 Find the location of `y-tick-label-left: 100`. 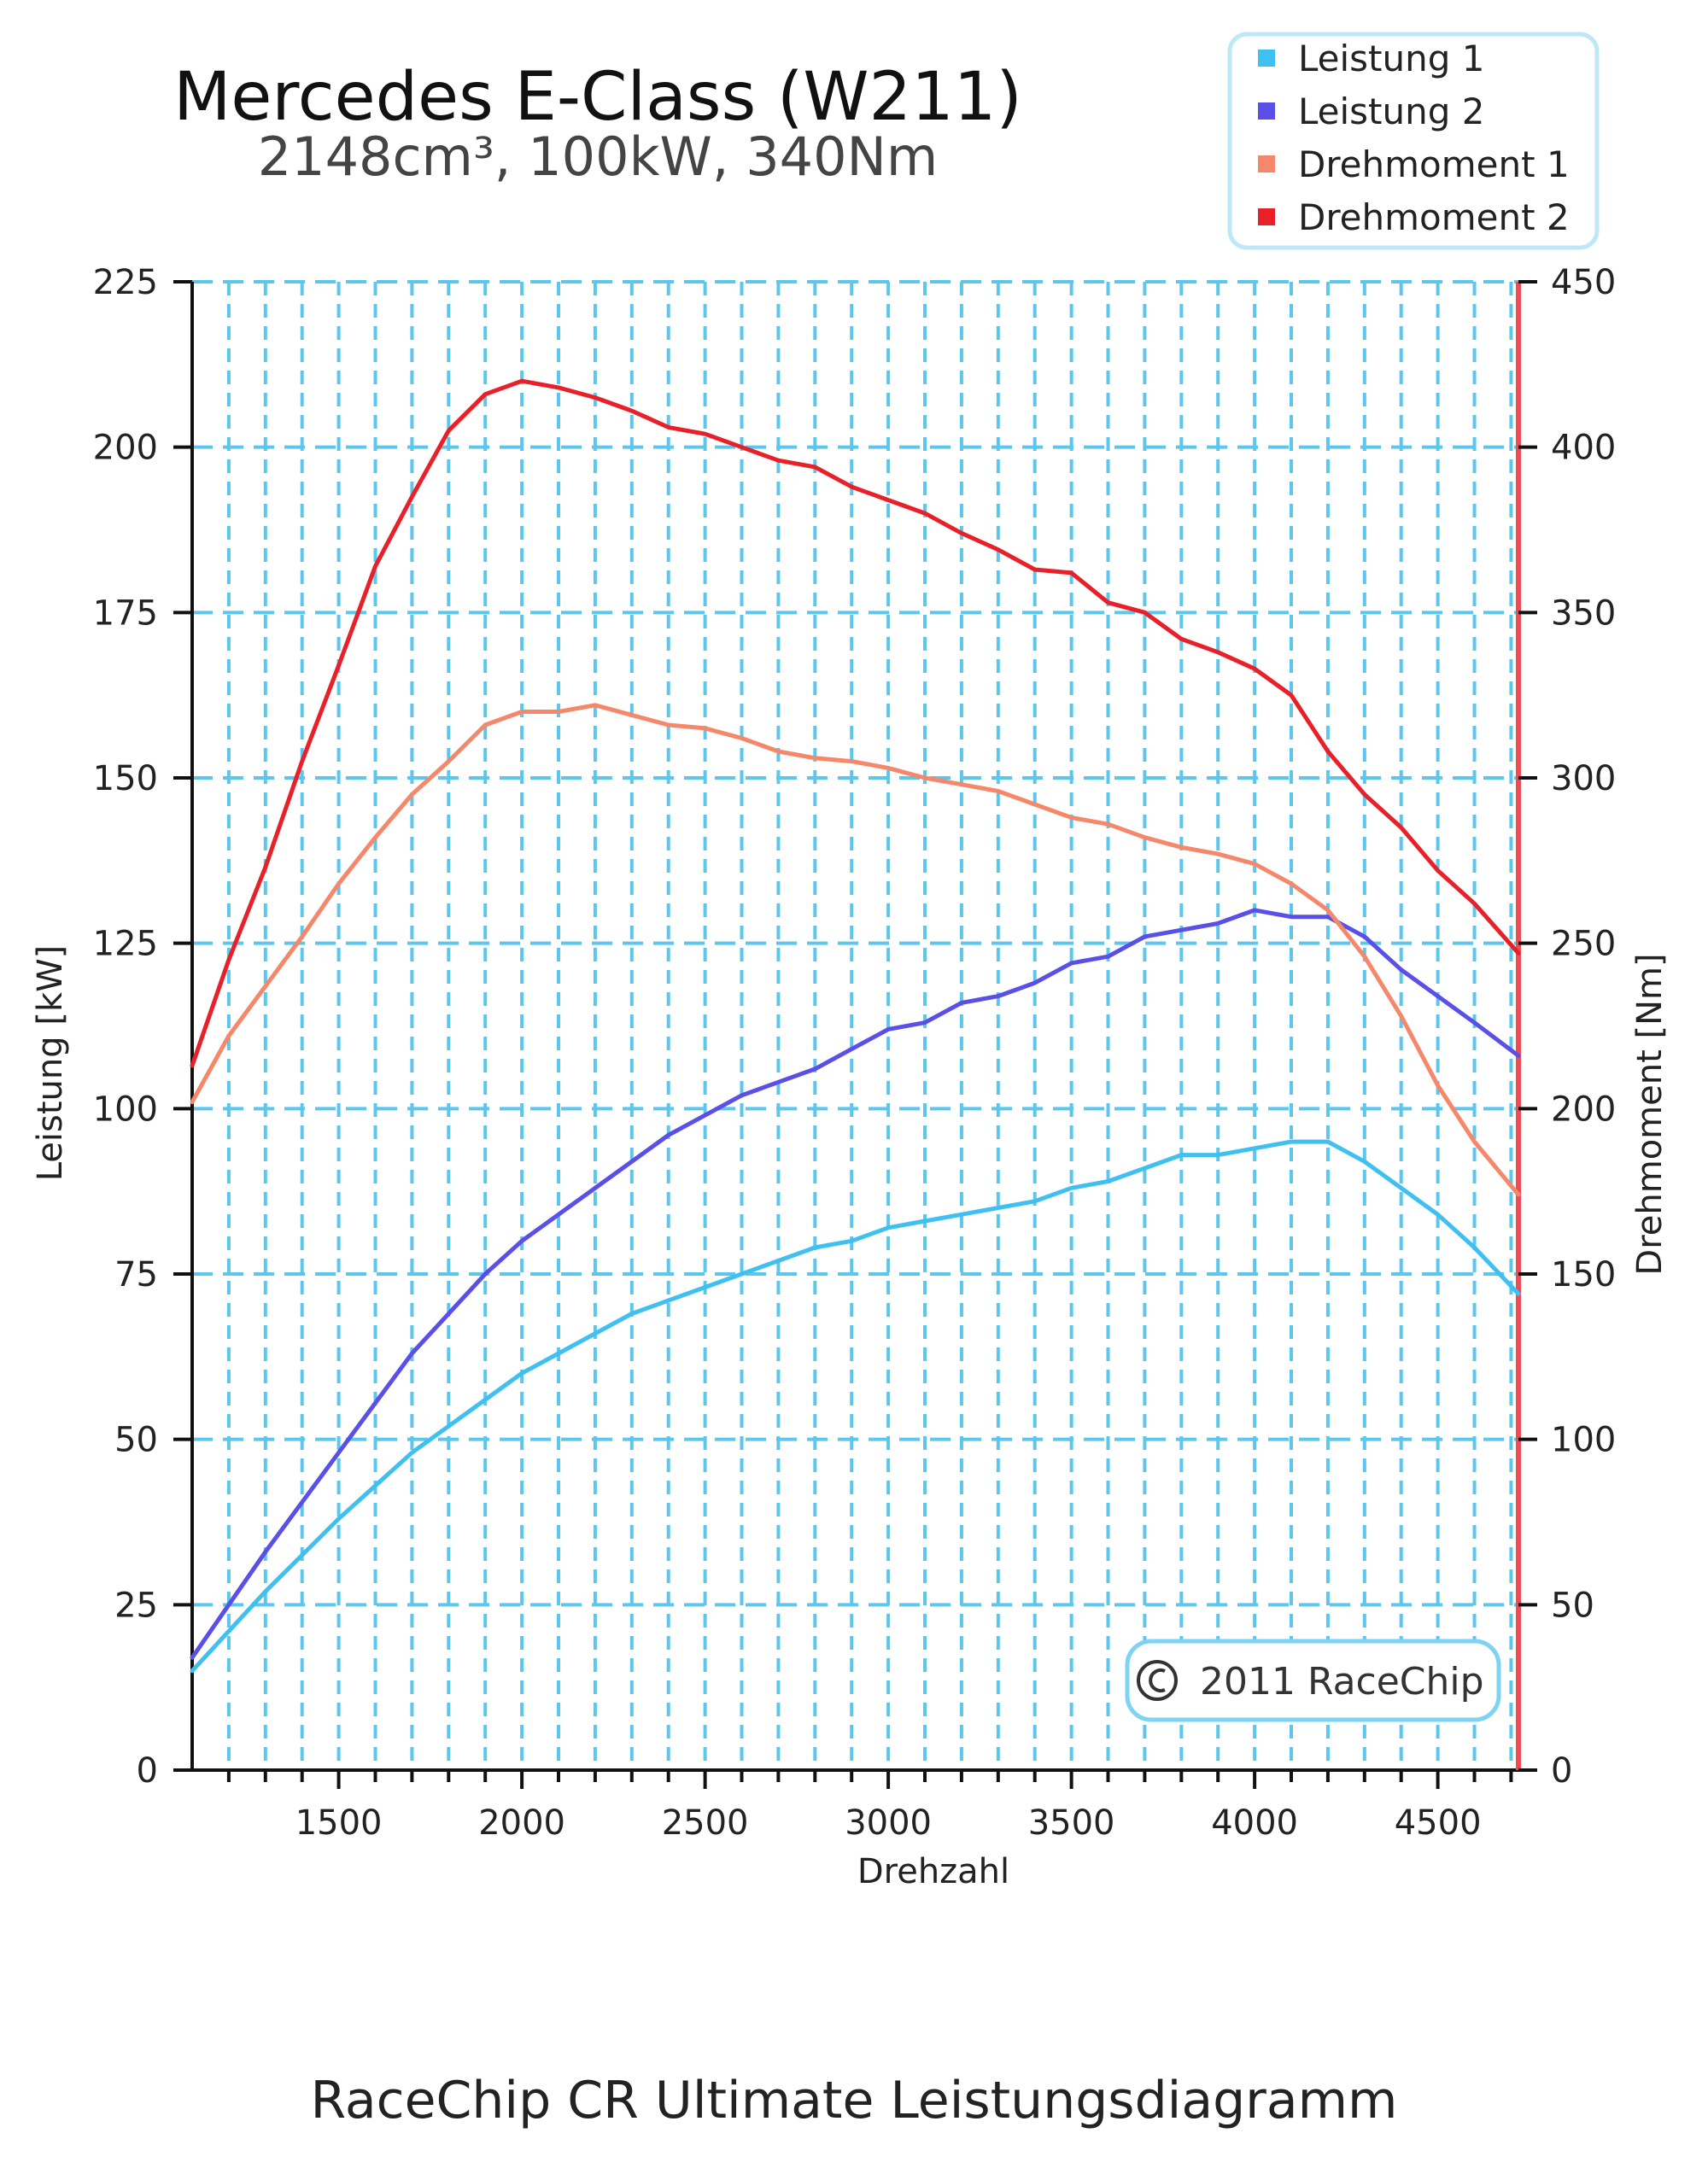

y-tick-label-left: 100 is located at coordinates (125, 1109).